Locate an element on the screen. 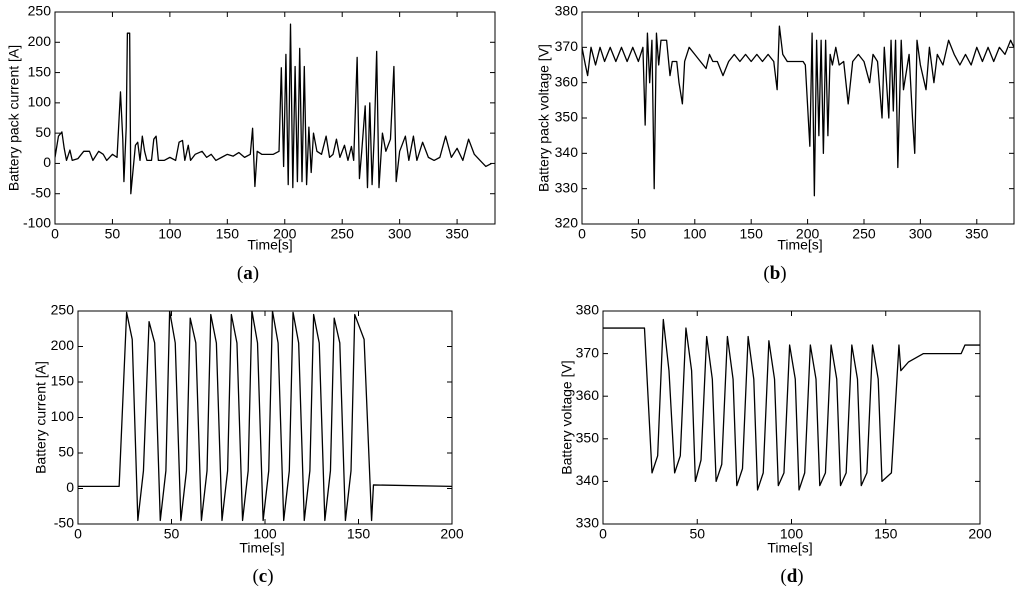  caption: (c) is located at coordinates (262, 576).